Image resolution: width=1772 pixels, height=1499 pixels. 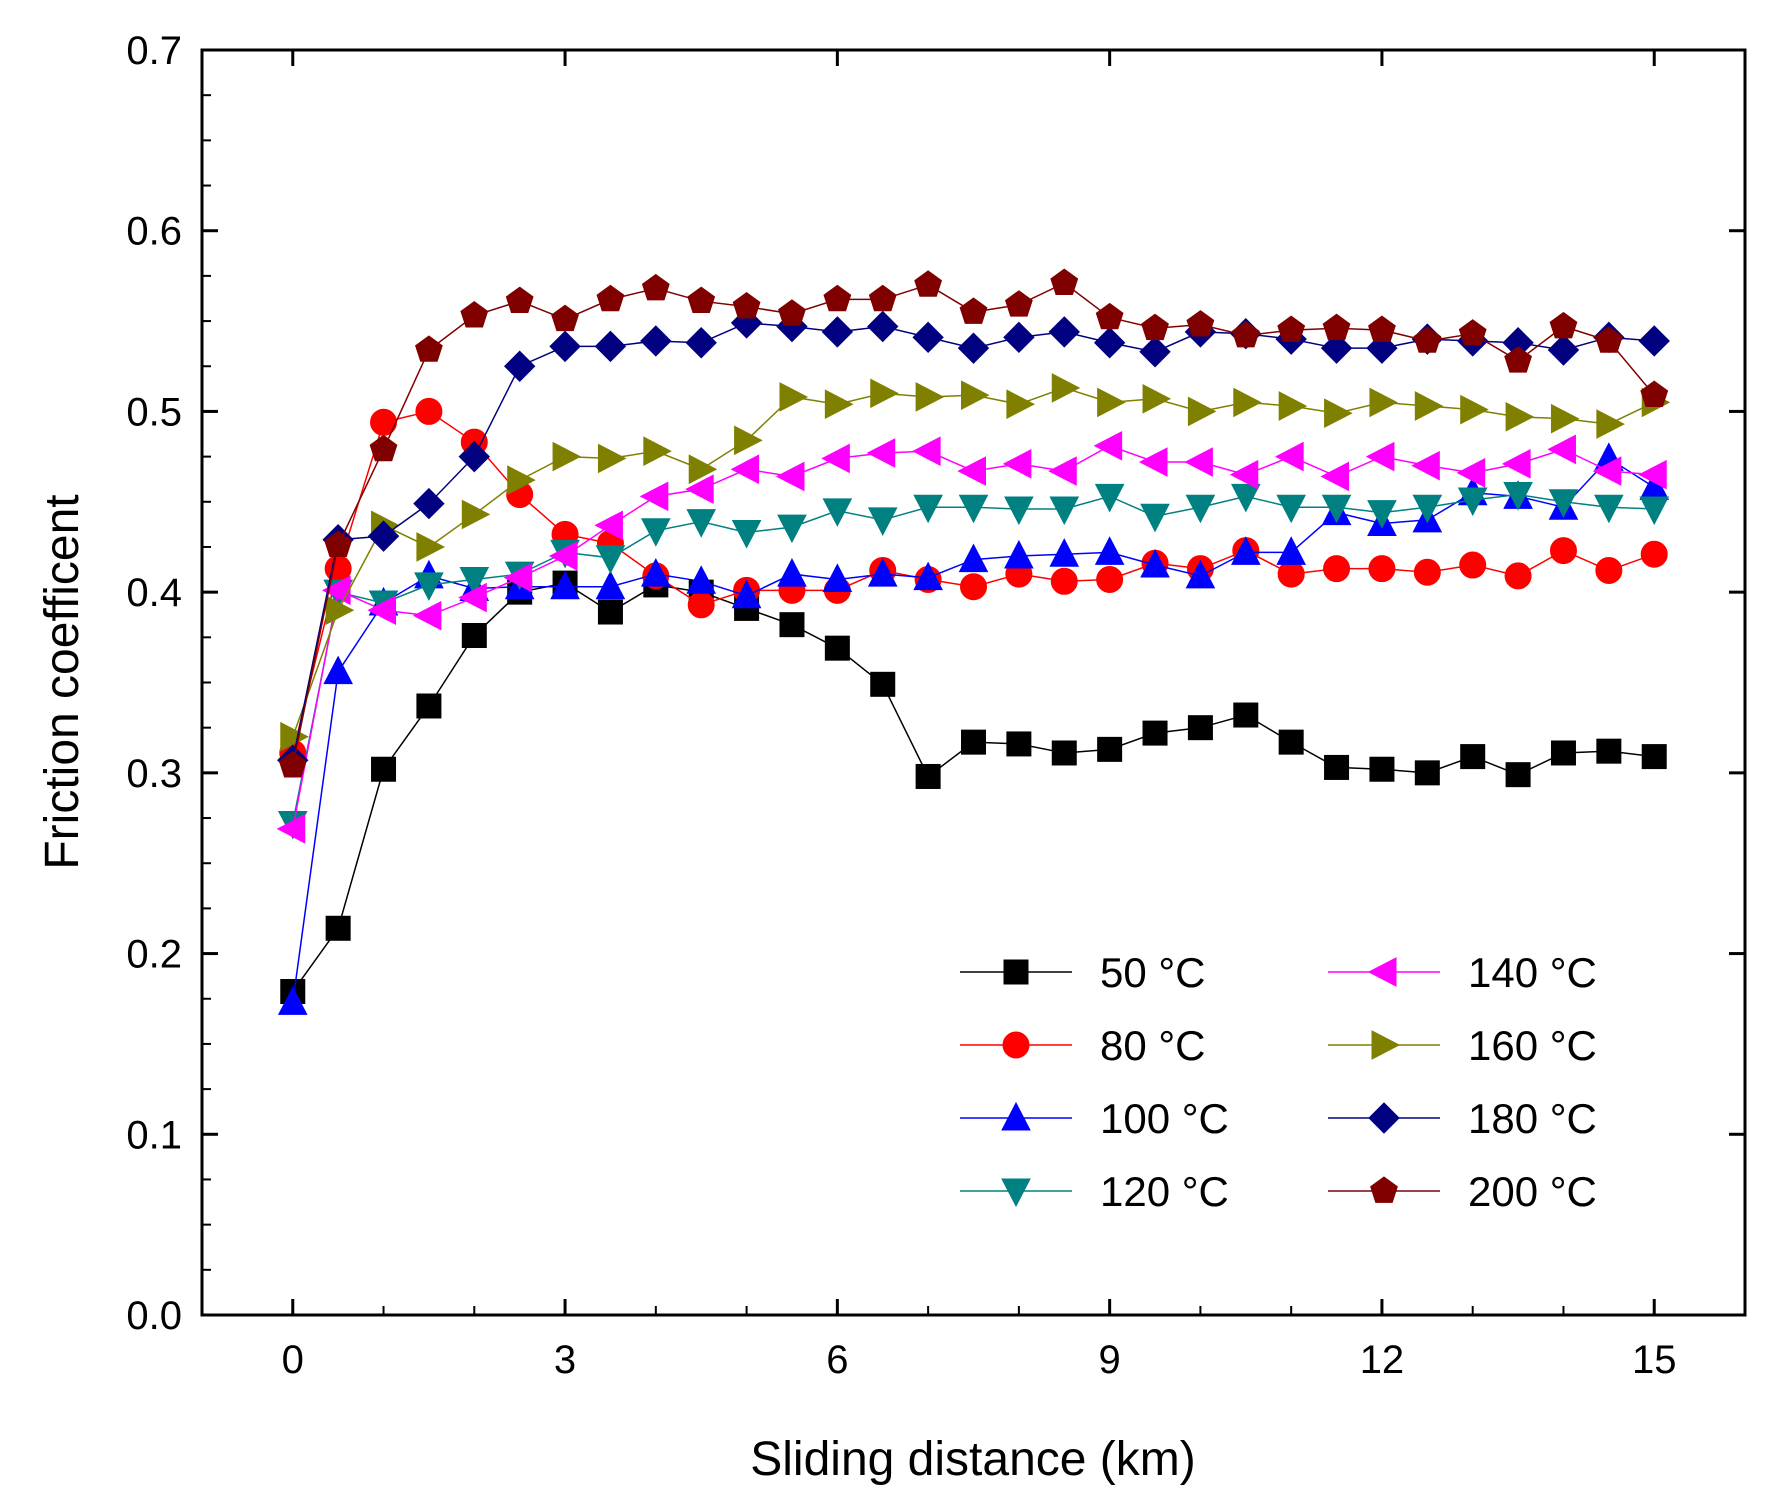 I want to click on y-tick-label: 0.6, so click(x=154, y=232).